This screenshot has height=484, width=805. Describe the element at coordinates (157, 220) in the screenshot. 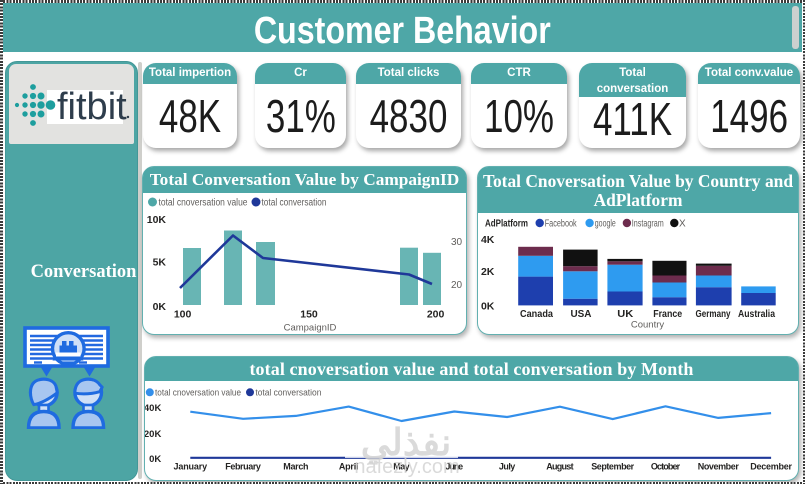

I see `svg-text: 10K` at that location.